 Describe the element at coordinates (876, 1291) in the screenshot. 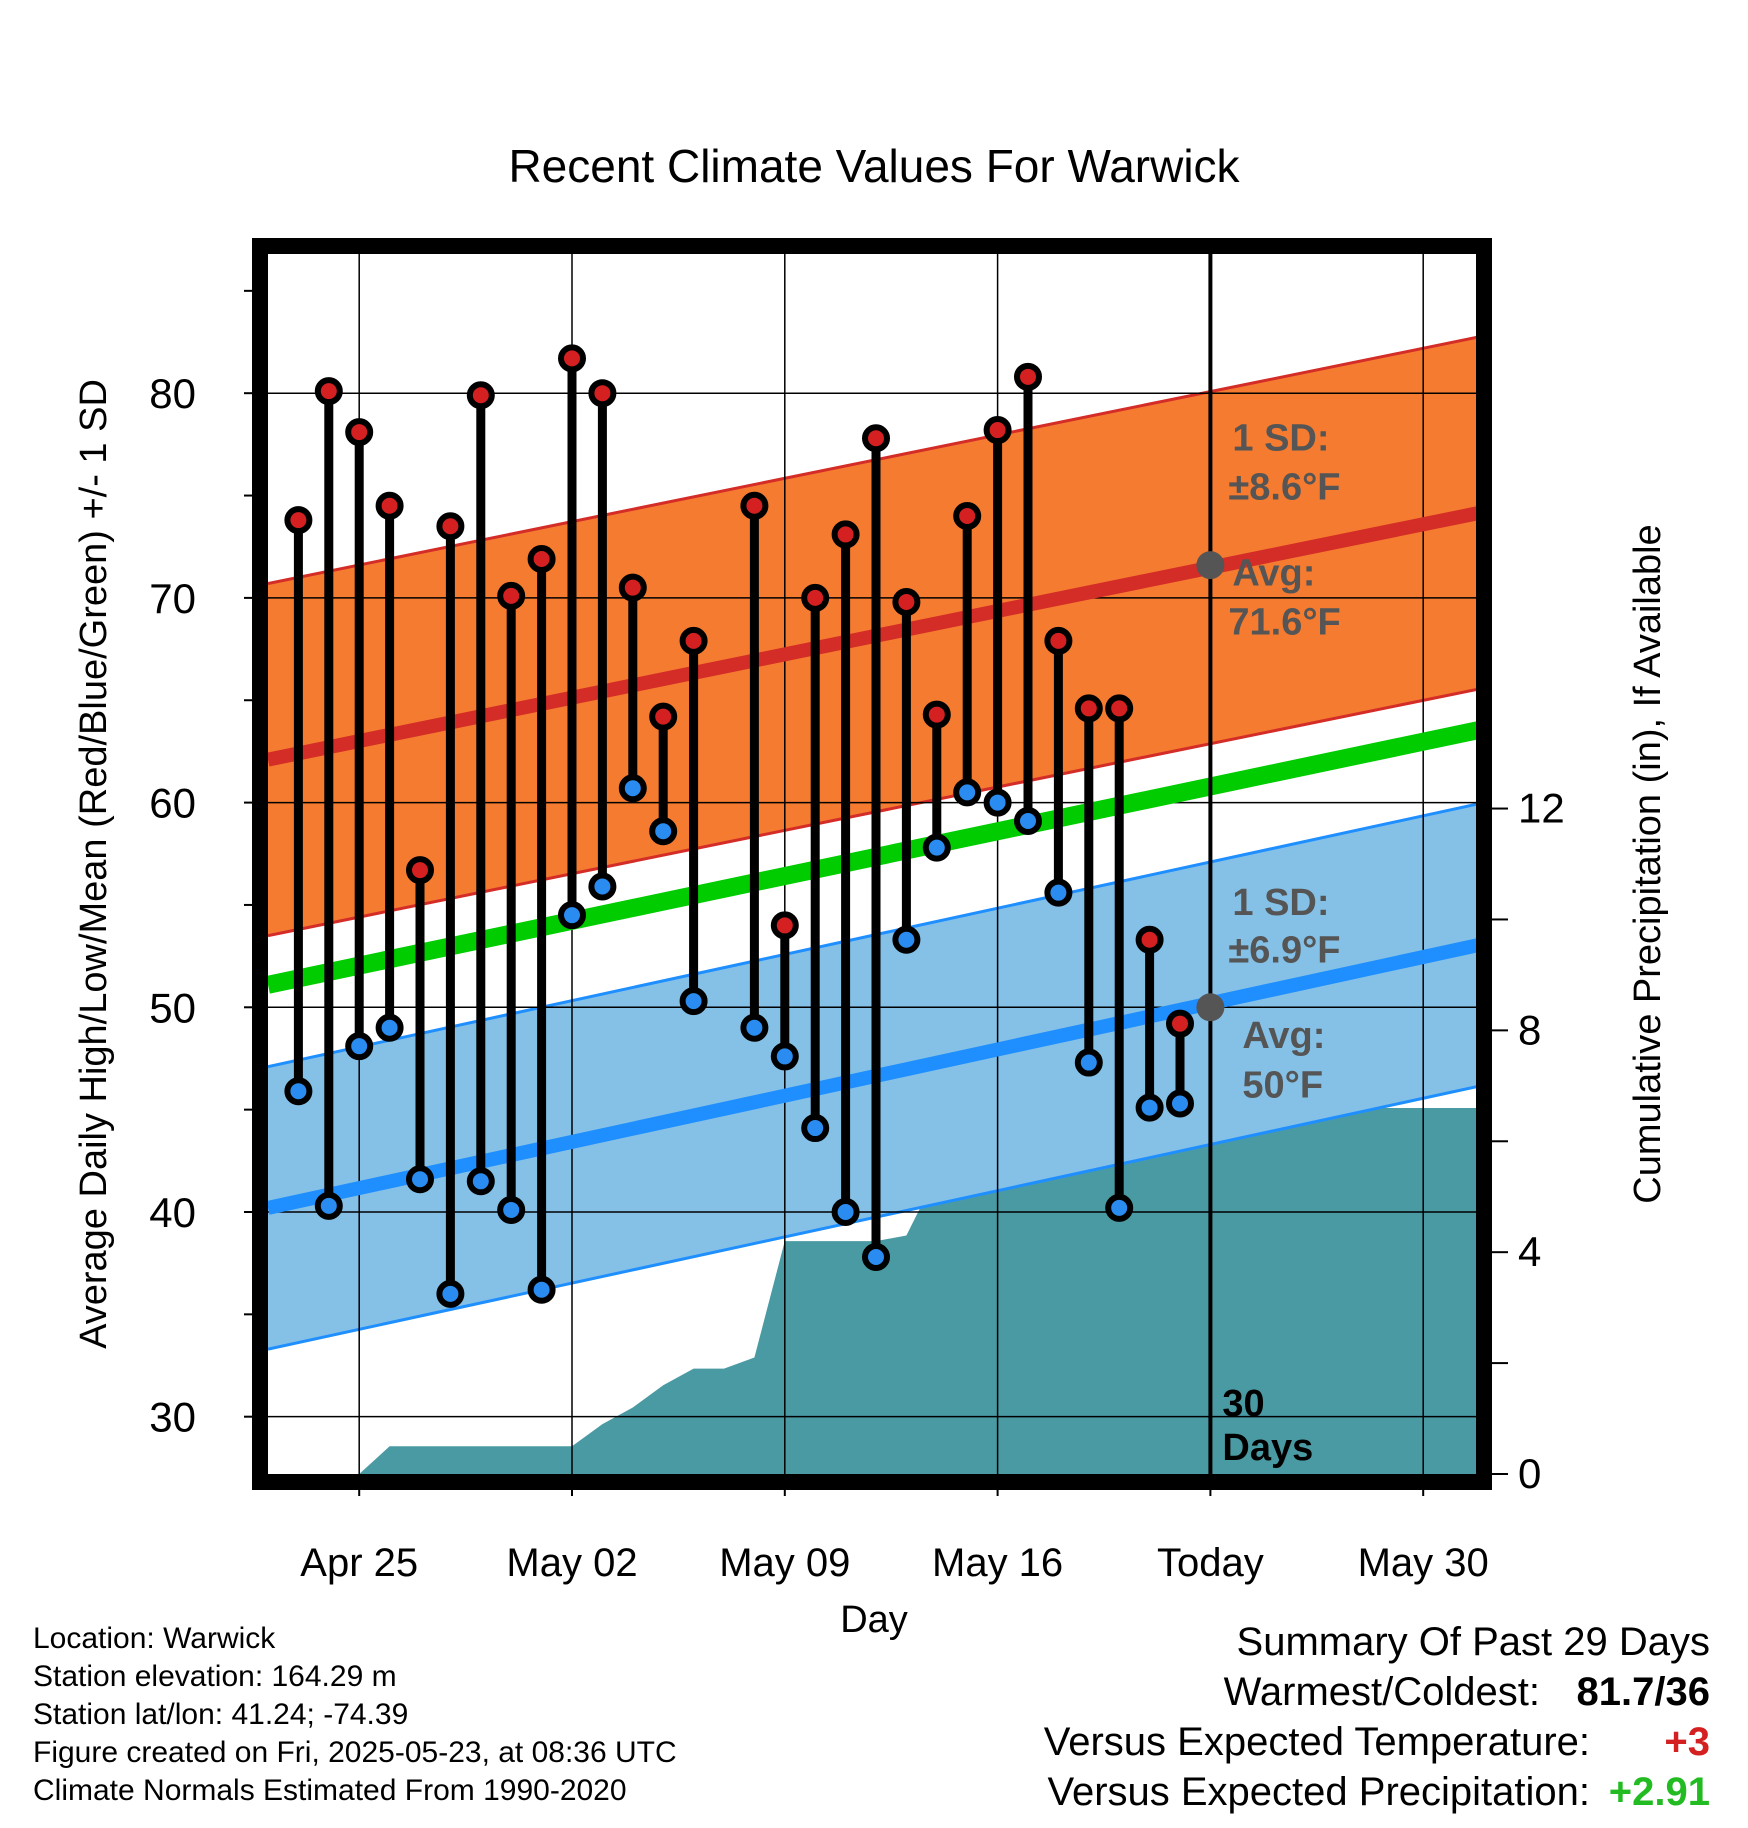

I see `precip-area` at that location.